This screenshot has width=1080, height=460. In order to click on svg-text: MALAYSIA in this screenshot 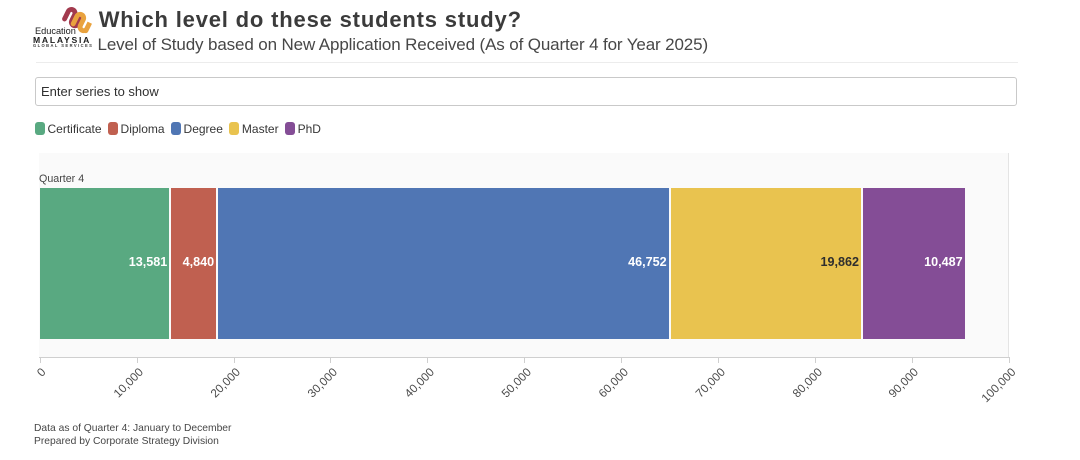, I will do `click(62, 40)`.